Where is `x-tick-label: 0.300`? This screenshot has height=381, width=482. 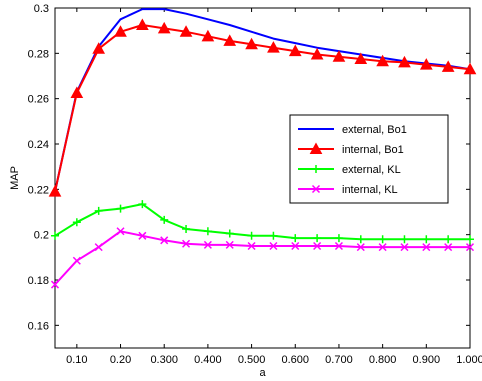
x-tick-label: 0.300 is located at coordinates (164, 360).